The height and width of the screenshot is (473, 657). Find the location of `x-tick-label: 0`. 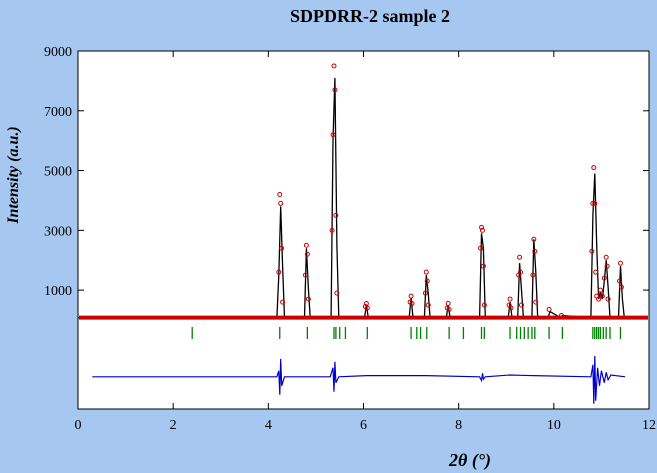

x-tick-label: 0 is located at coordinates (78, 425).